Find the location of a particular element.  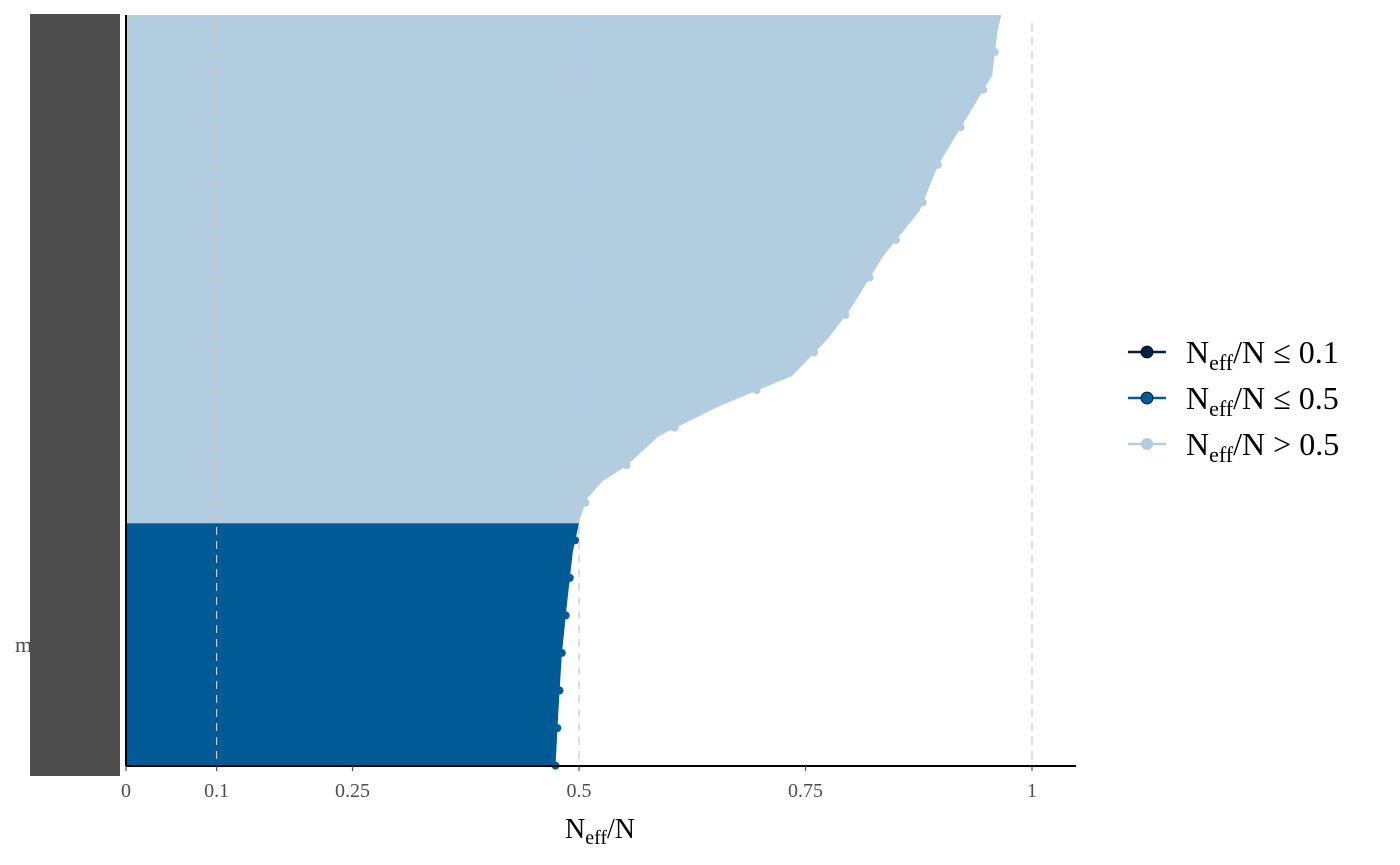

legend-marker is located at coordinates (1147, 352).